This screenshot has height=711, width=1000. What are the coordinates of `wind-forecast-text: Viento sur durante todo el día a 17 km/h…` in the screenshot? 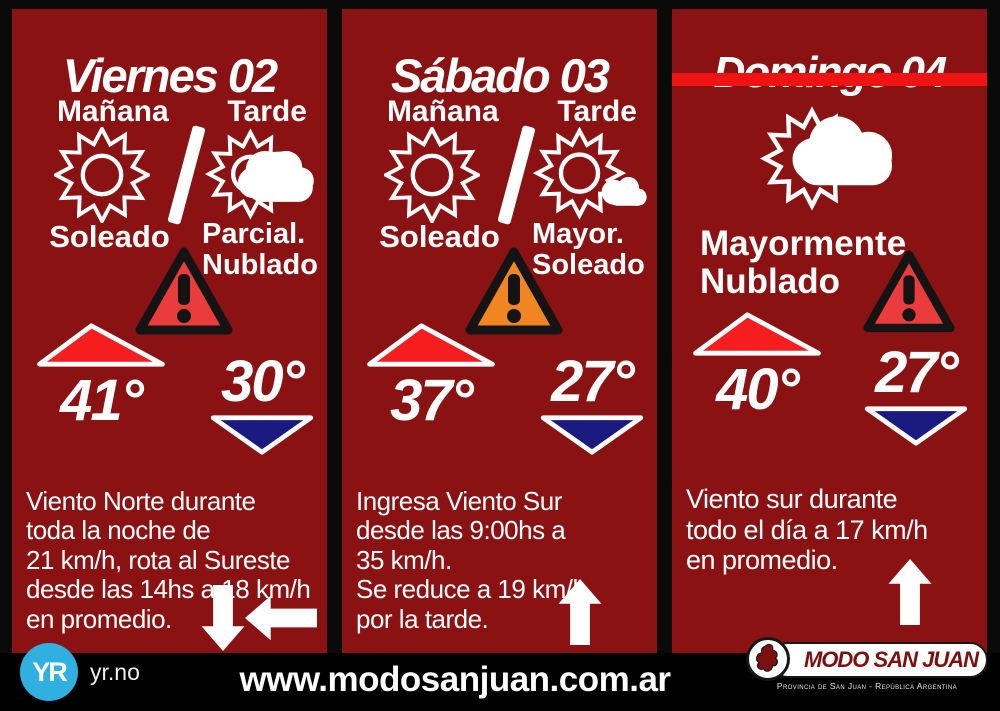 It's located at (807, 529).